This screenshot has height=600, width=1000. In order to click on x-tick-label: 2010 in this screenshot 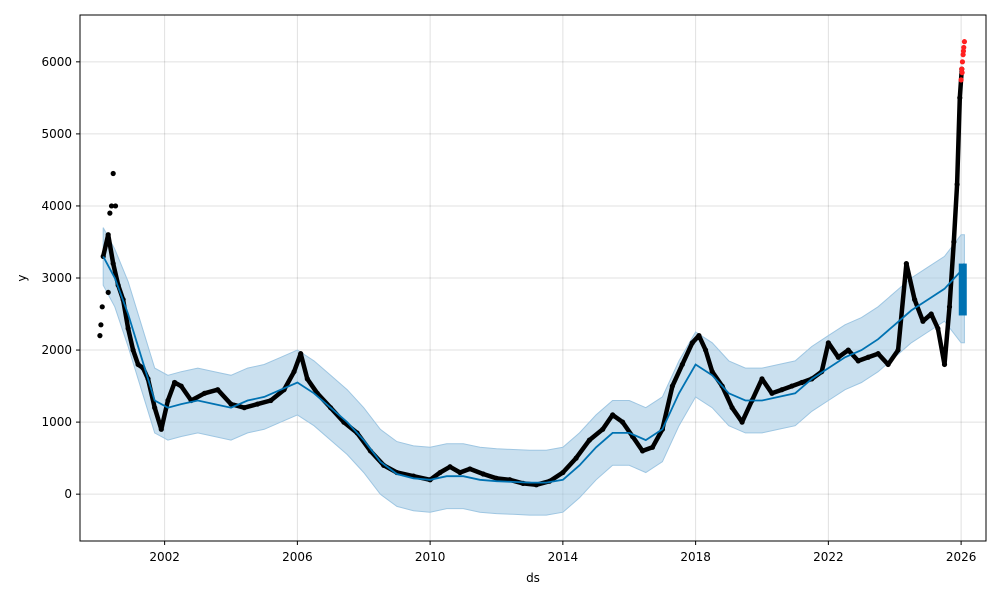, I will do `click(430, 557)`.